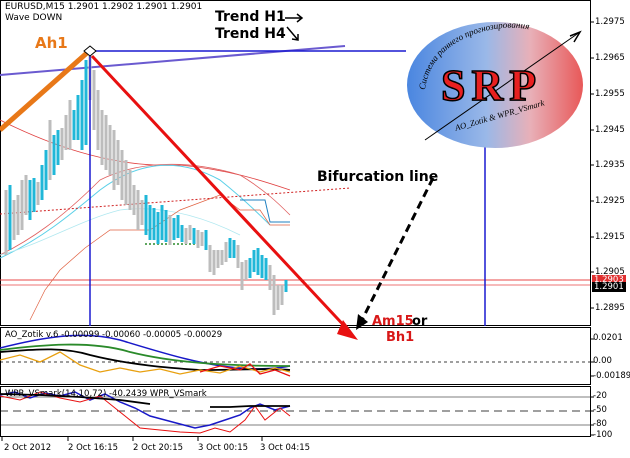 The image size is (630, 458). Describe the element at coordinates (28, 448) in the screenshot. I see `time-label: 2 Oct 2012` at that location.